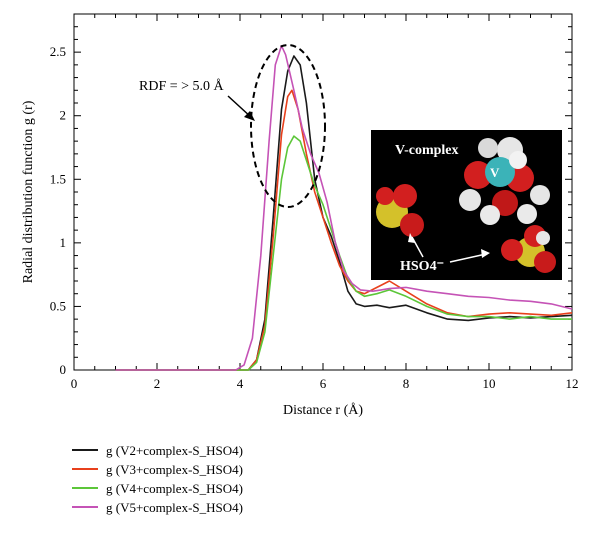 This screenshot has height=540, width=600. Describe the element at coordinates (174, 488) in the screenshot. I see `legend-entry-label: g (V4+complex-S_HSO4)` at that location.